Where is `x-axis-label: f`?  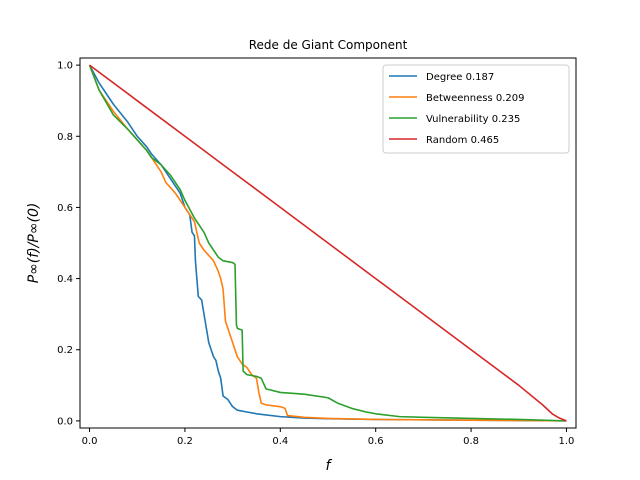 x-axis-label: f is located at coordinates (329, 466).